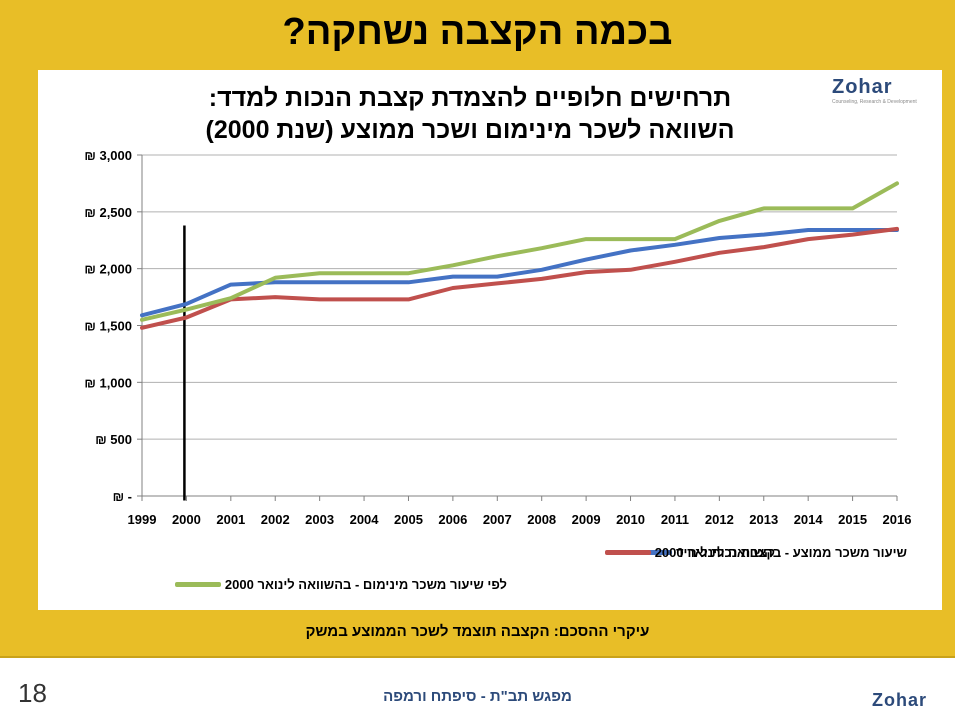 The height and width of the screenshot is (722, 955). I want to click on y-tick-label: ₪ 3,000, so click(108, 155).